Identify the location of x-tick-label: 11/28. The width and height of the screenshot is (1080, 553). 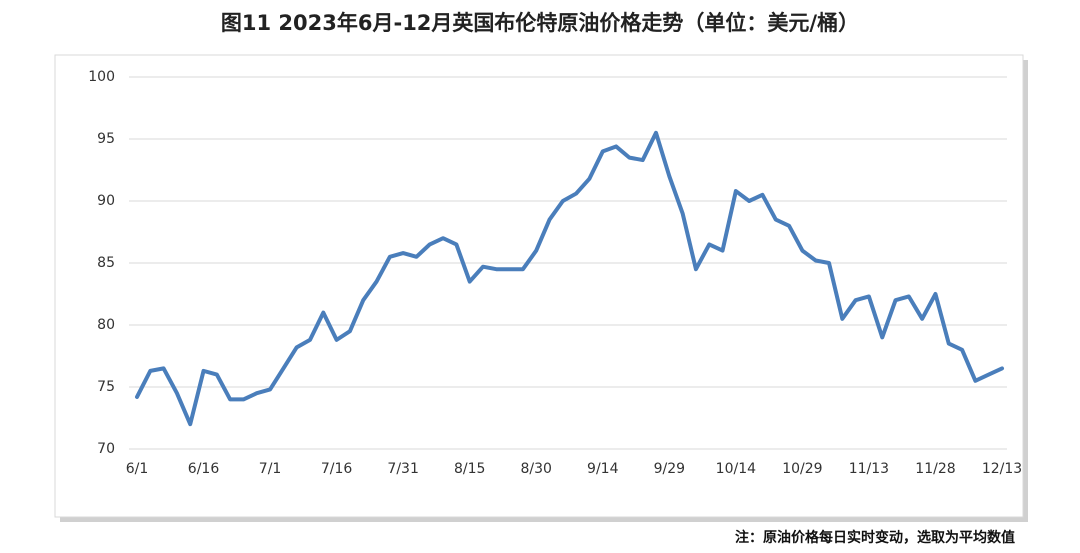
(935, 469).